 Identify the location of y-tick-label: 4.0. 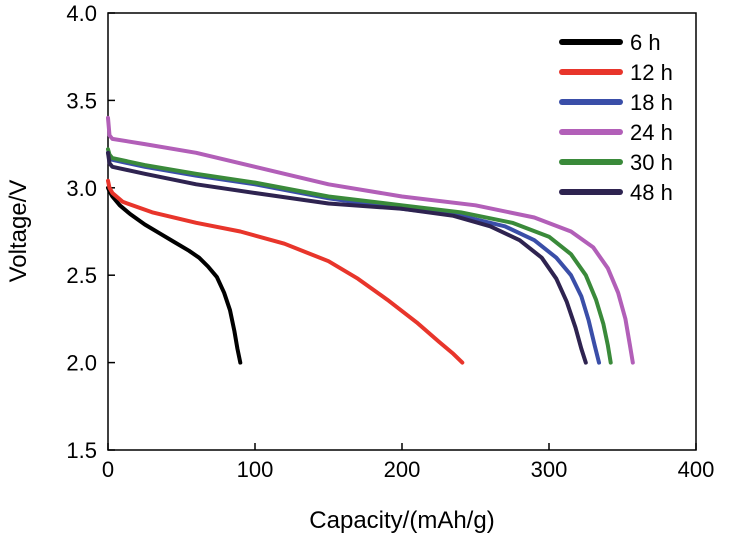
(81, 13).